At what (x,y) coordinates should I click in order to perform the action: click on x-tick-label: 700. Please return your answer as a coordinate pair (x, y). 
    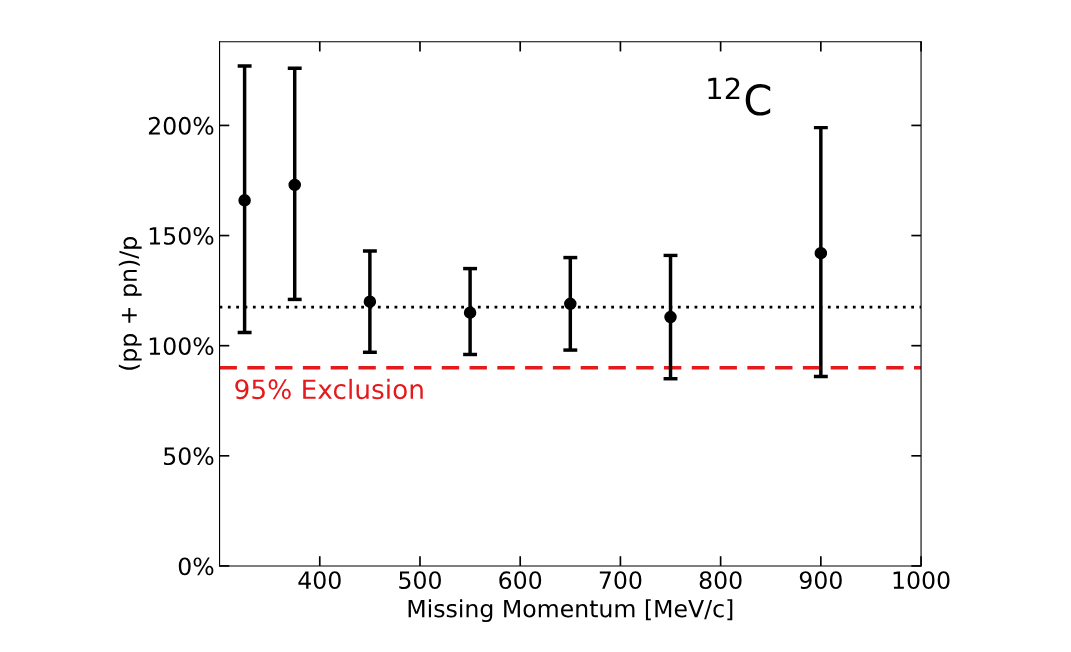
    Looking at the image, I should click on (620, 580).